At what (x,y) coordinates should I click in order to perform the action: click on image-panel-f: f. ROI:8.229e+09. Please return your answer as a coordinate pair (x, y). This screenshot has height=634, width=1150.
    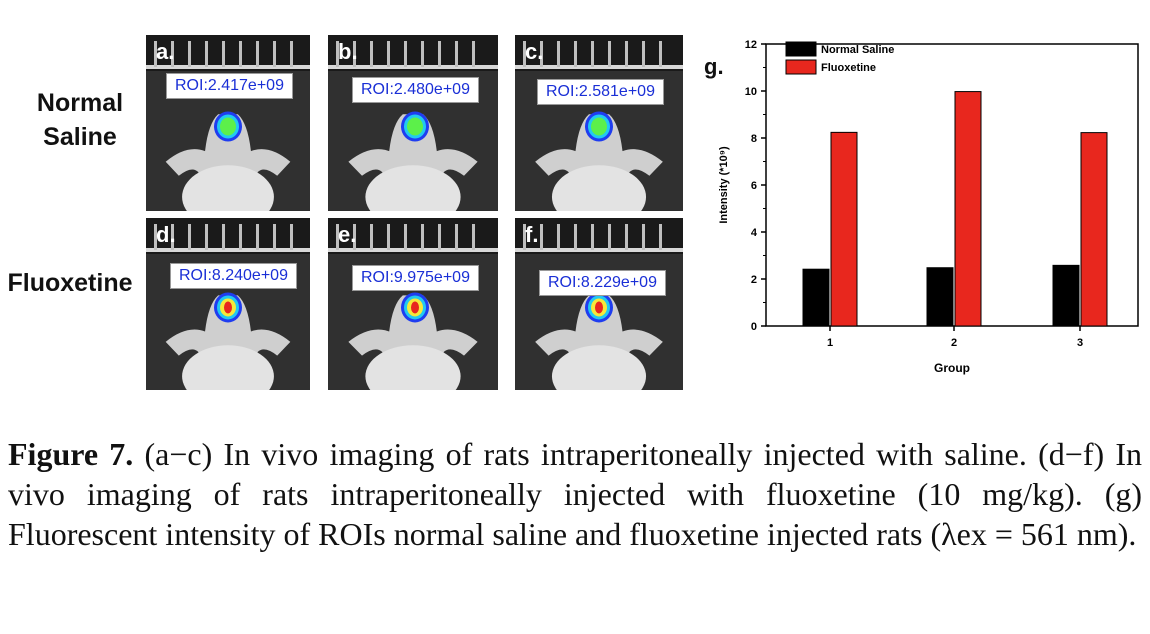
    Looking at the image, I should click on (599, 304).